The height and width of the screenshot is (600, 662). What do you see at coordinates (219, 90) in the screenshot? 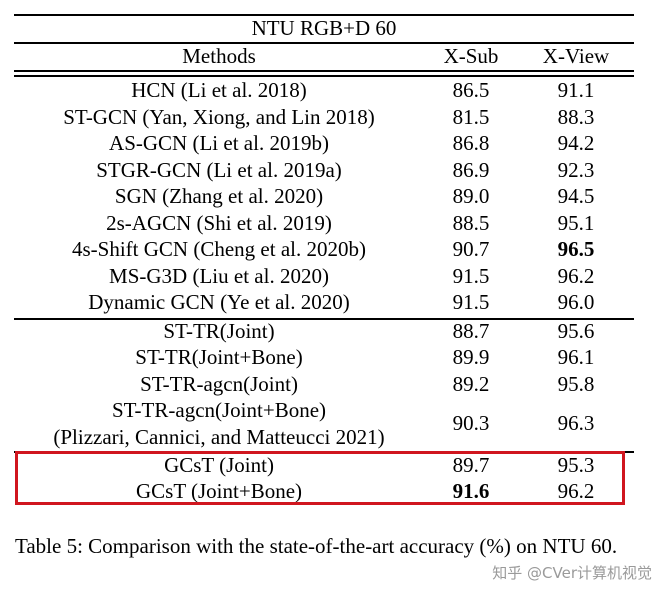
I see `table-row-method: HCN (Li et al. 2018)` at bounding box center [219, 90].